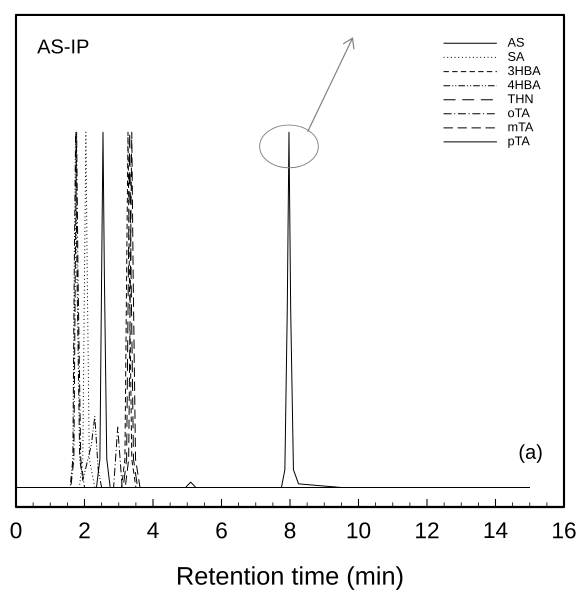 The height and width of the screenshot is (605, 578). I want to click on legend-label: AS, so click(516, 42).